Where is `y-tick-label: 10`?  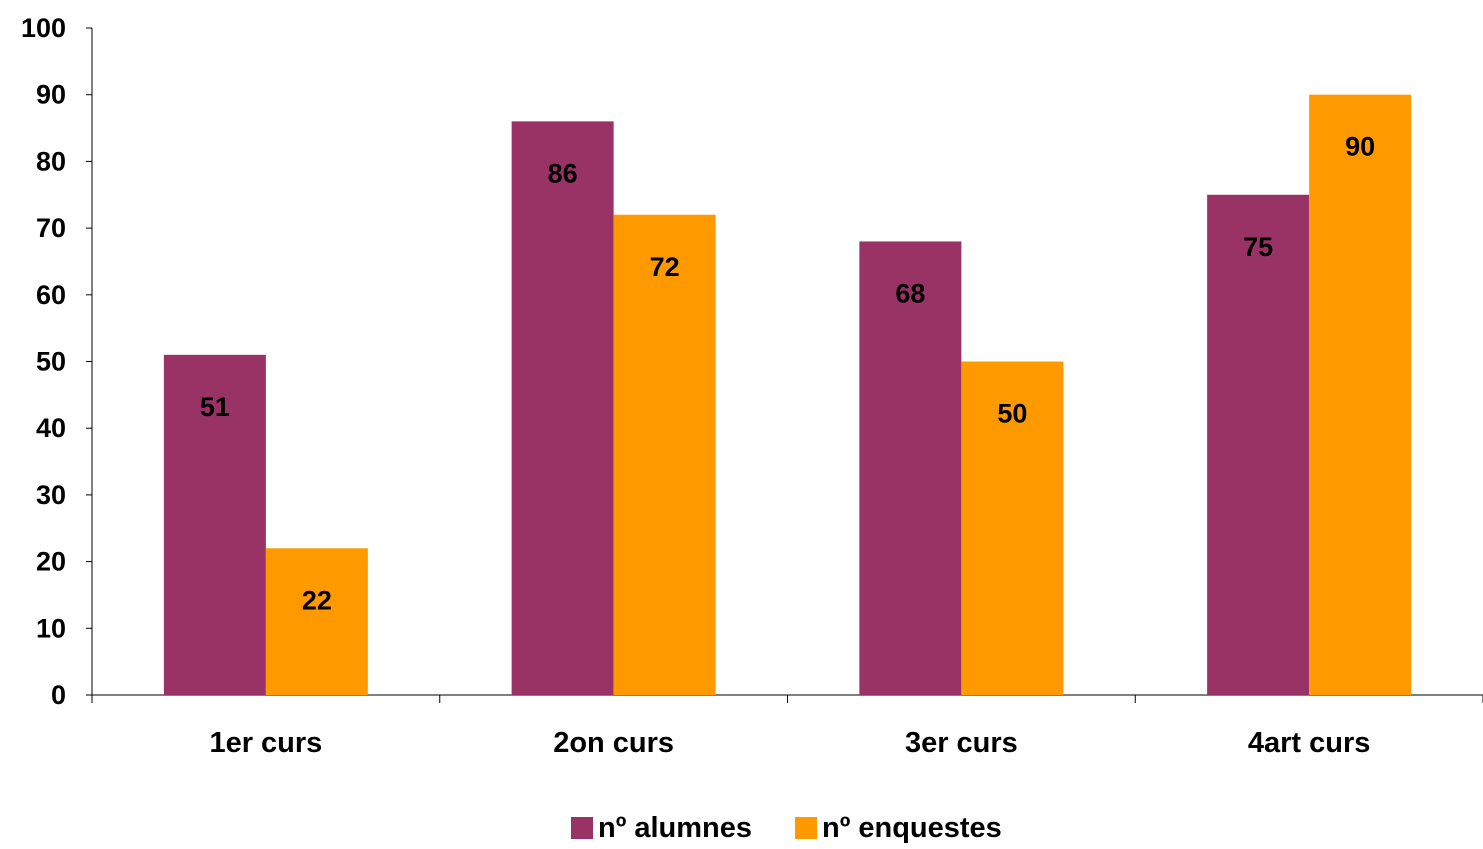
y-tick-label: 10 is located at coordinates (51, 628).